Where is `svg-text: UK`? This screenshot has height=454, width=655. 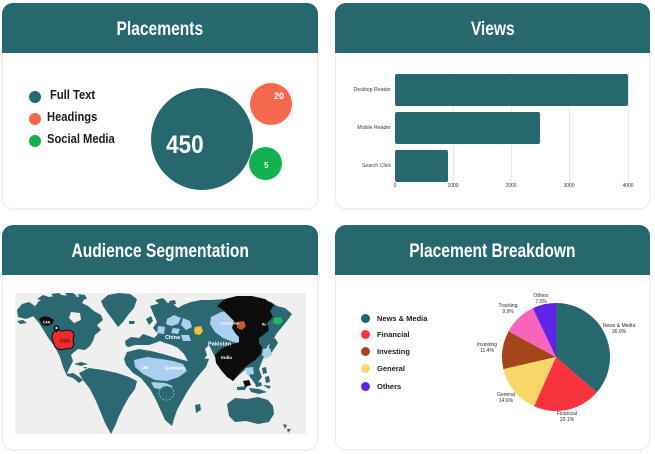 svg-text: UK is located at coordinates (145, 368).